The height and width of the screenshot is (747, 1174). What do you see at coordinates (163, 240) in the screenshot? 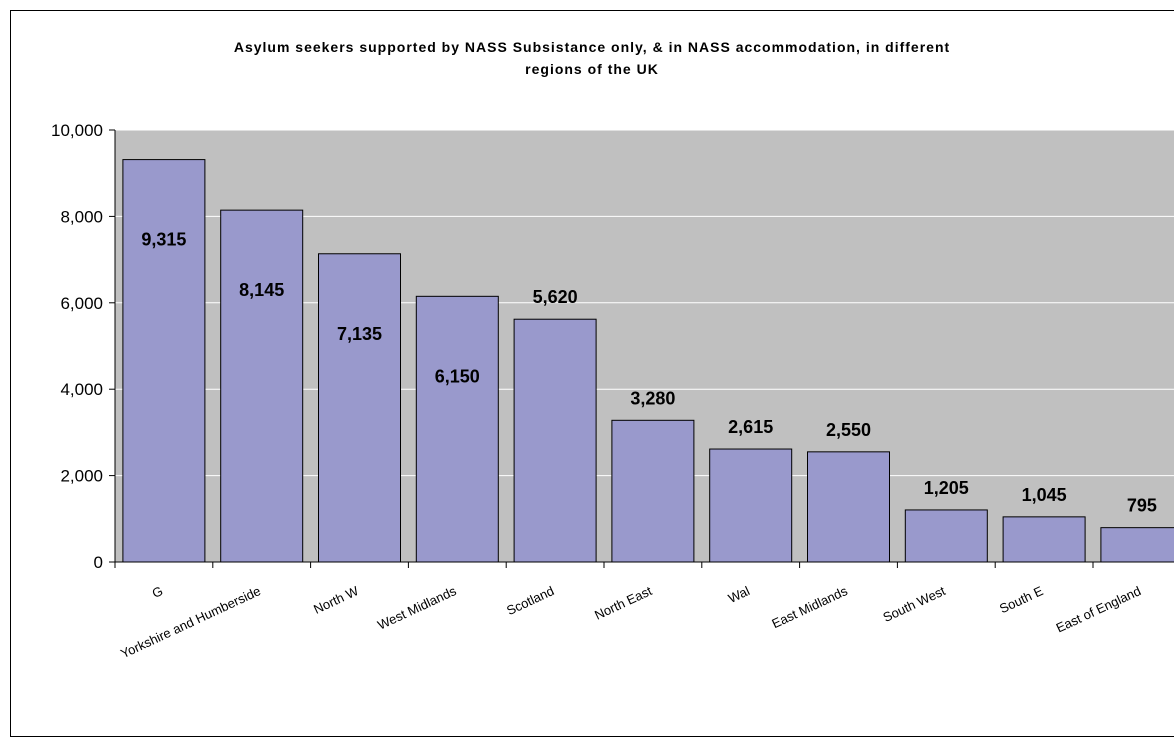
I see `value-label: 9,315` at bounding box center [163, 240].